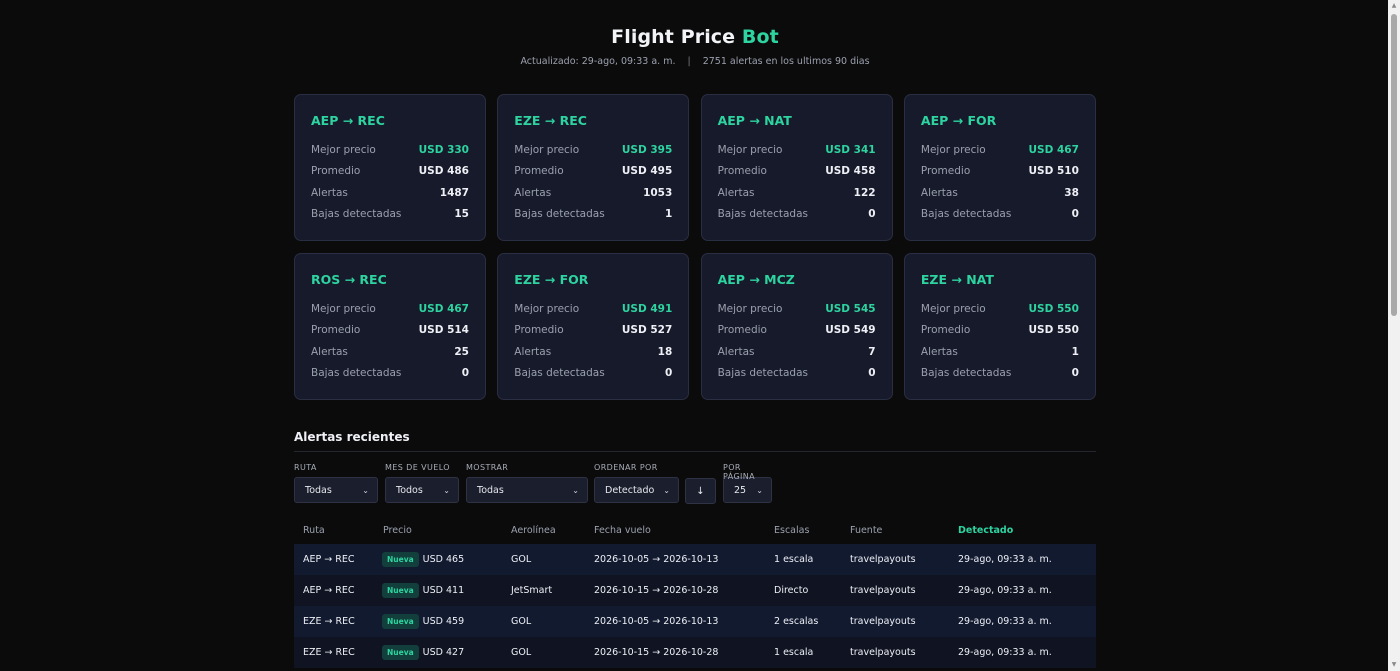 The width and height of the screenshot is (1400, 671). Describe the element at coordinates (792, 530) in the screenshot. I see `col-escalas: Escalas` at that location.